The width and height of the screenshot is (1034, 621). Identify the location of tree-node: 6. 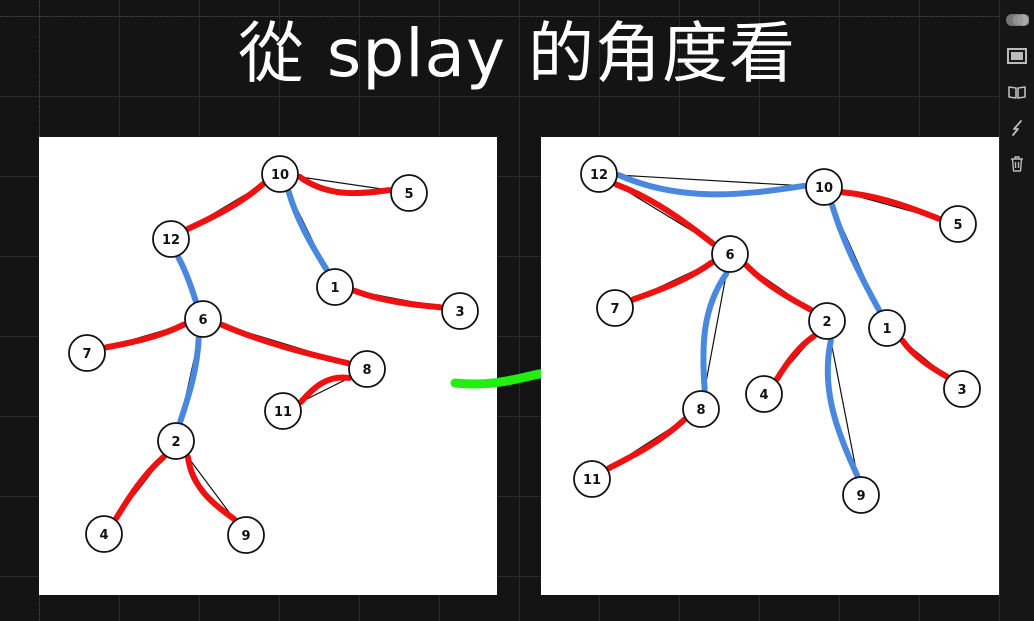
(730, 254).